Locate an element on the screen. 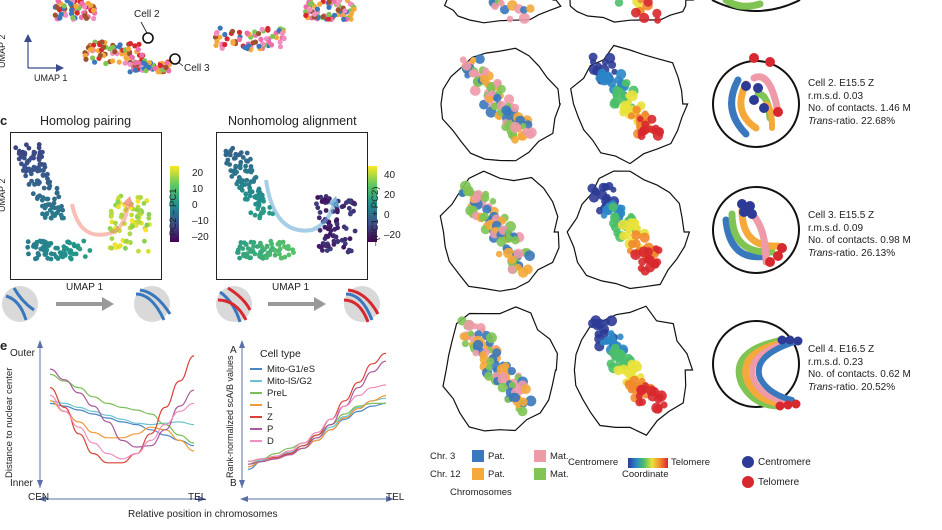 This screenshot has width=942, height=530. left-cbar-tick-0: 20 is located at coordinates (198, 173).